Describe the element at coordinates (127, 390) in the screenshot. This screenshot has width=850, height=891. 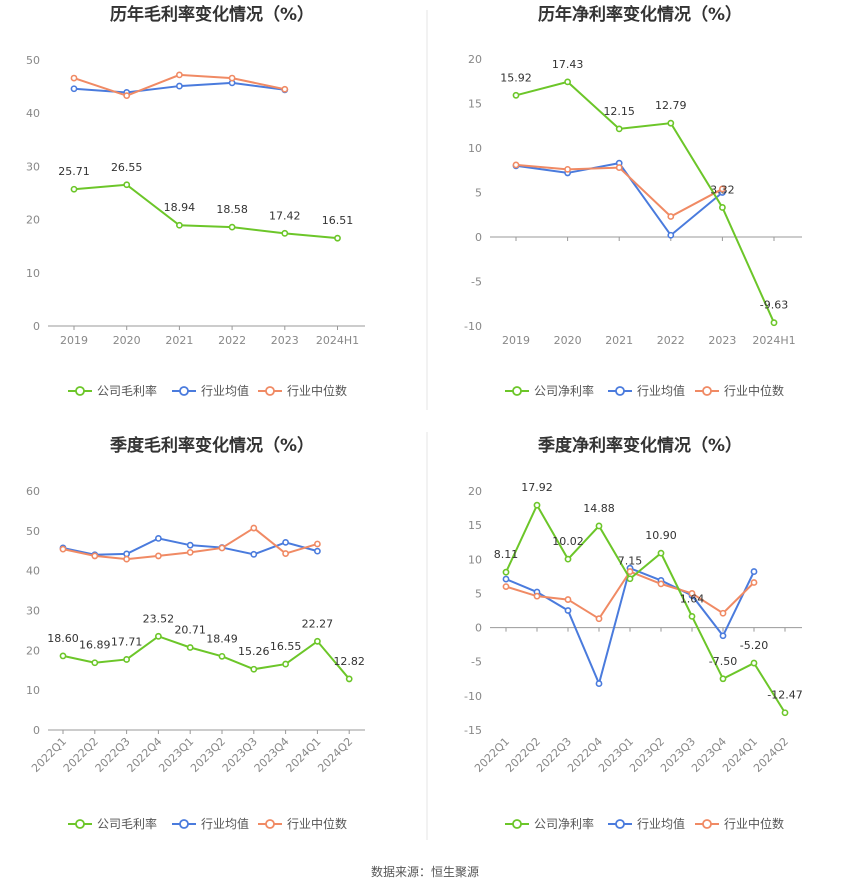
I see `legend-label: 公司毛利率` at that location.